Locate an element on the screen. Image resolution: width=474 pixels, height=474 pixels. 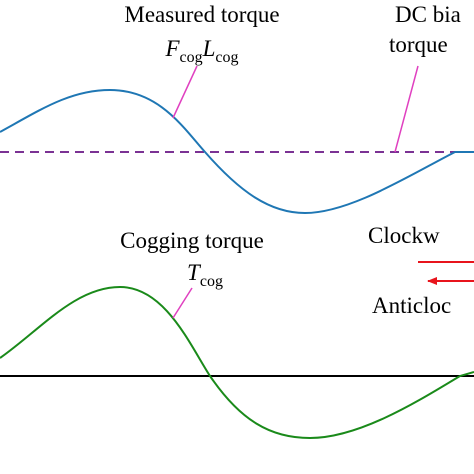
label: Measured torque is located at coordinates (201, 14).